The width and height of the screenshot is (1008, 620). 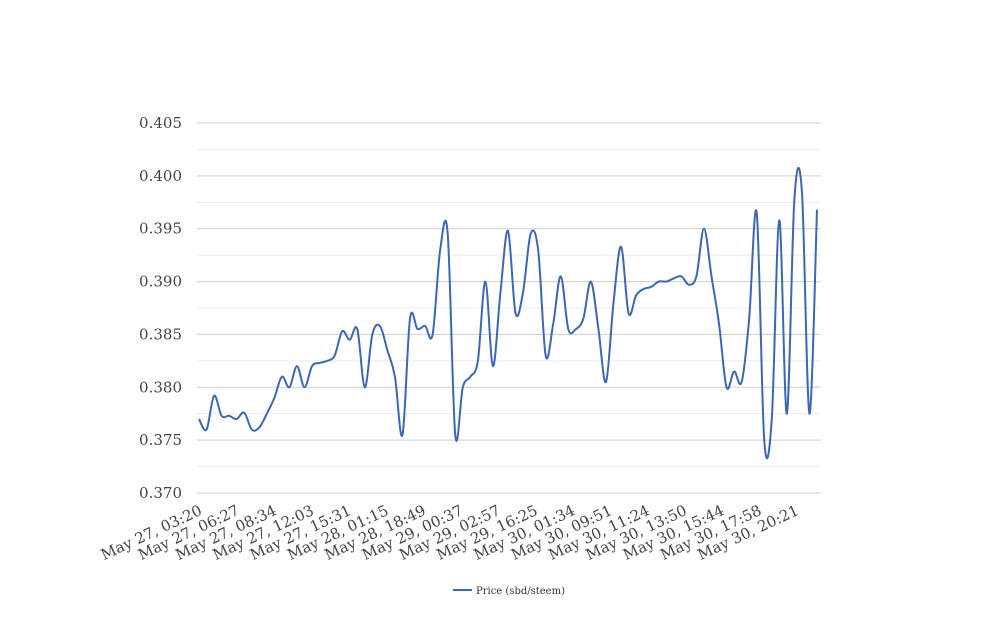 What do you see at coordinates (160, 282) in the screenshot?
I see `y-tick-label: 0.390` at bounding box center [160, 282].